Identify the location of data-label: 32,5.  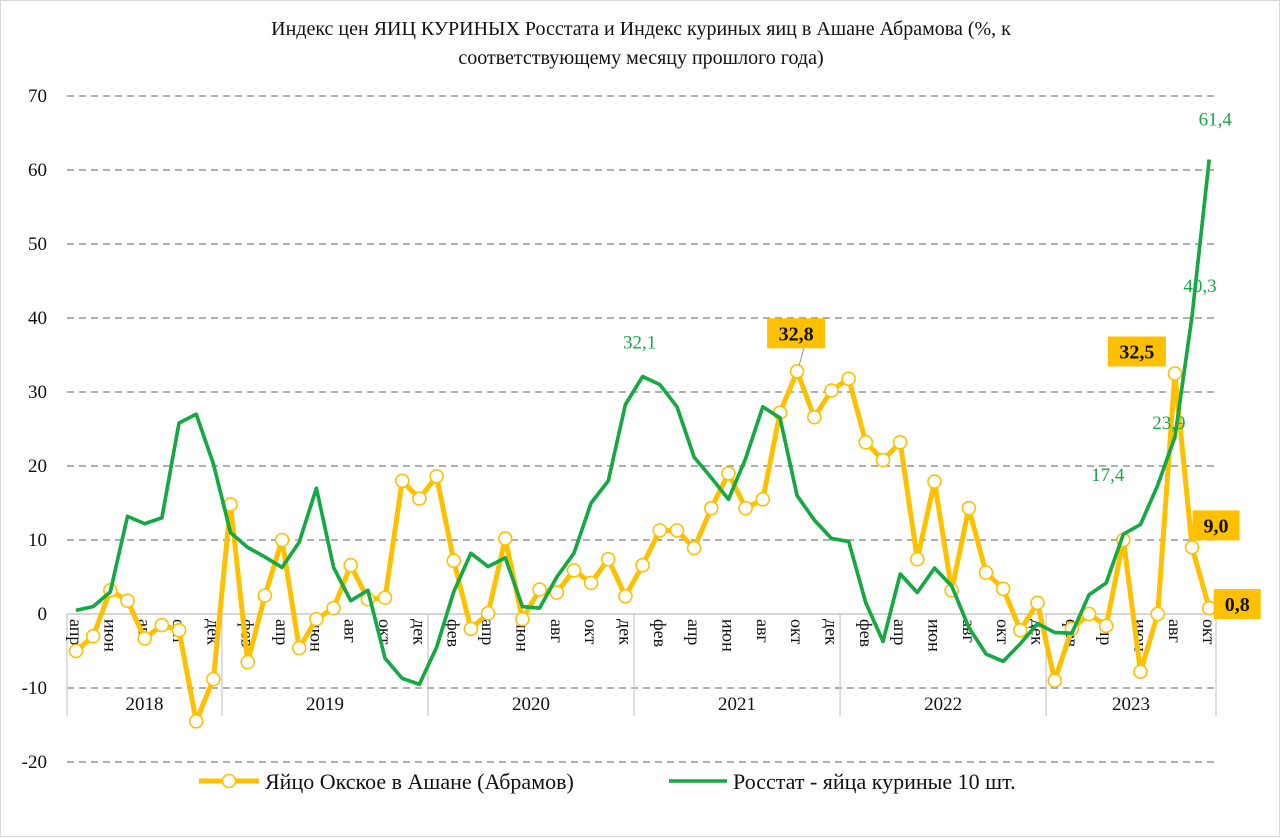
(1136, 353).